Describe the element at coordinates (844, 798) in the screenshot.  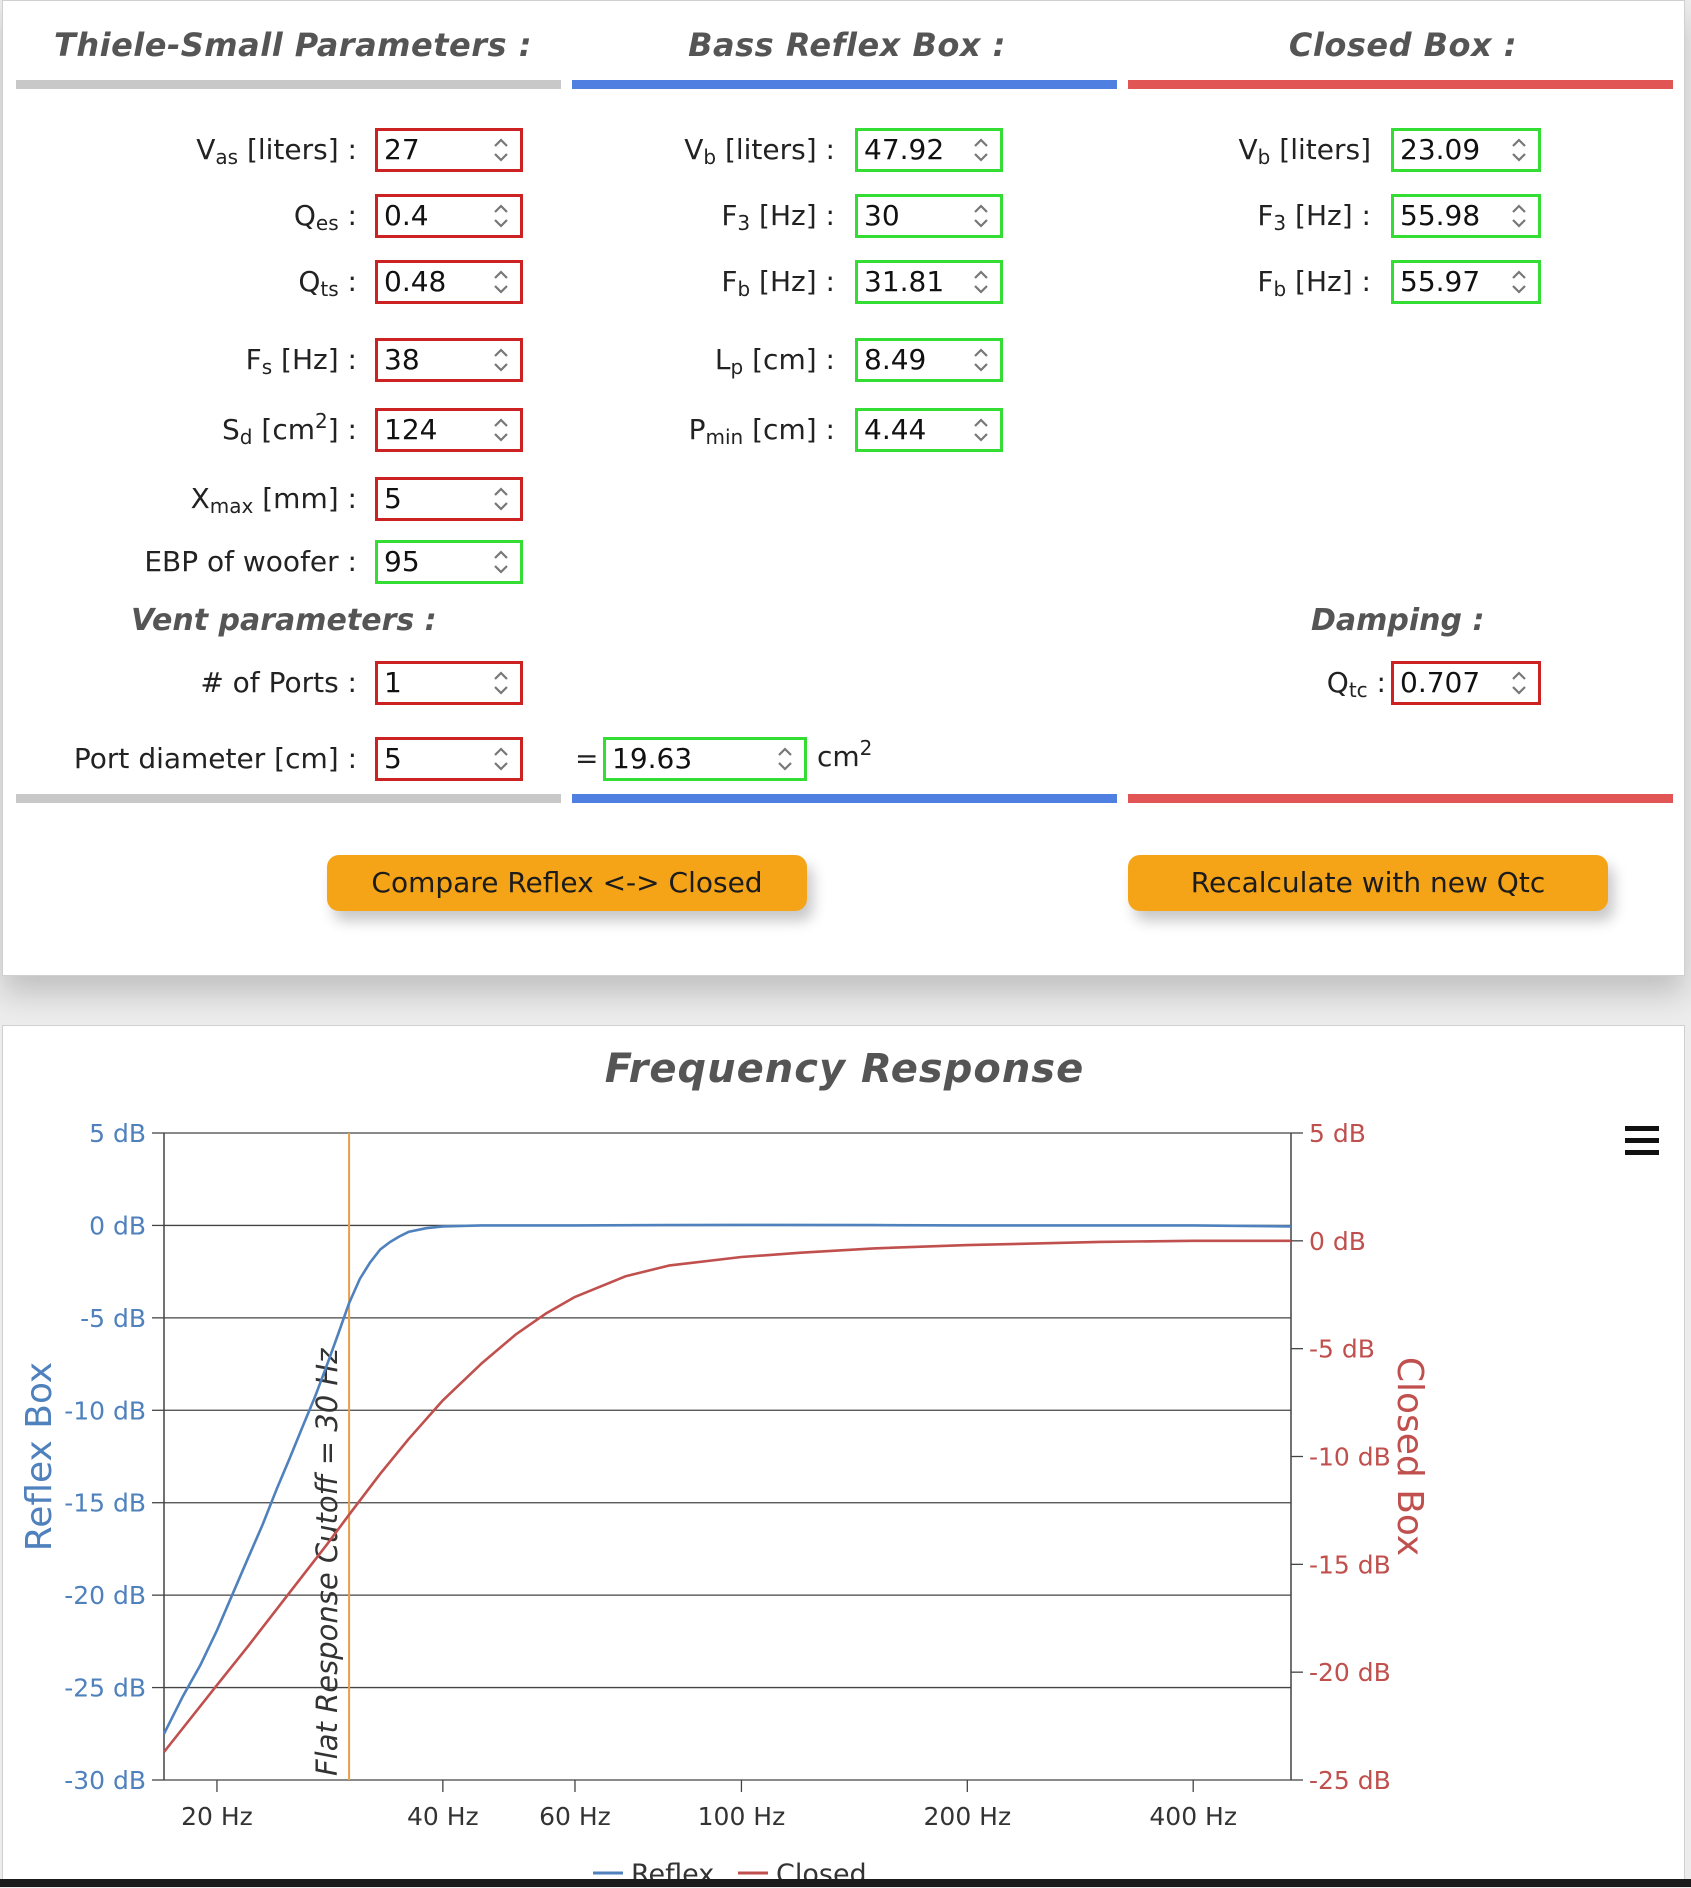
I see `reflex-divider-bottom` at that location.